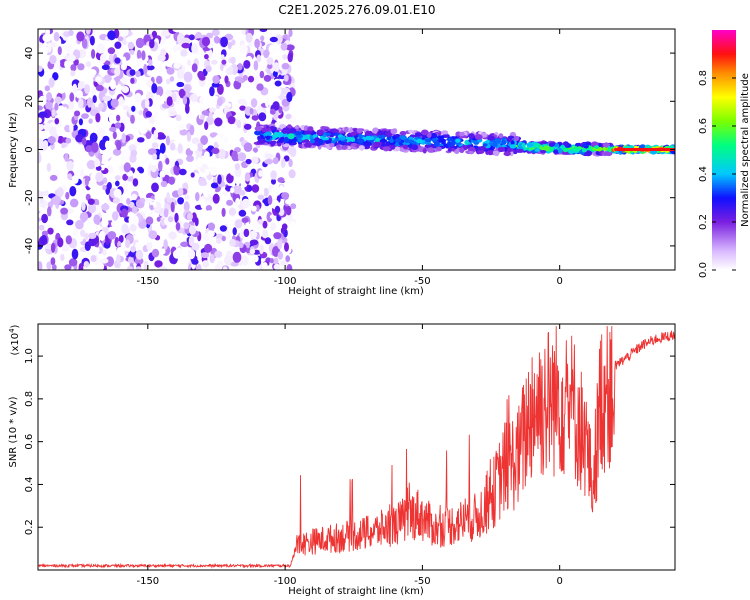 The width and height of the screenshot is (750, 600). I want to click on y-tick-label: 0, so click(29, 149).